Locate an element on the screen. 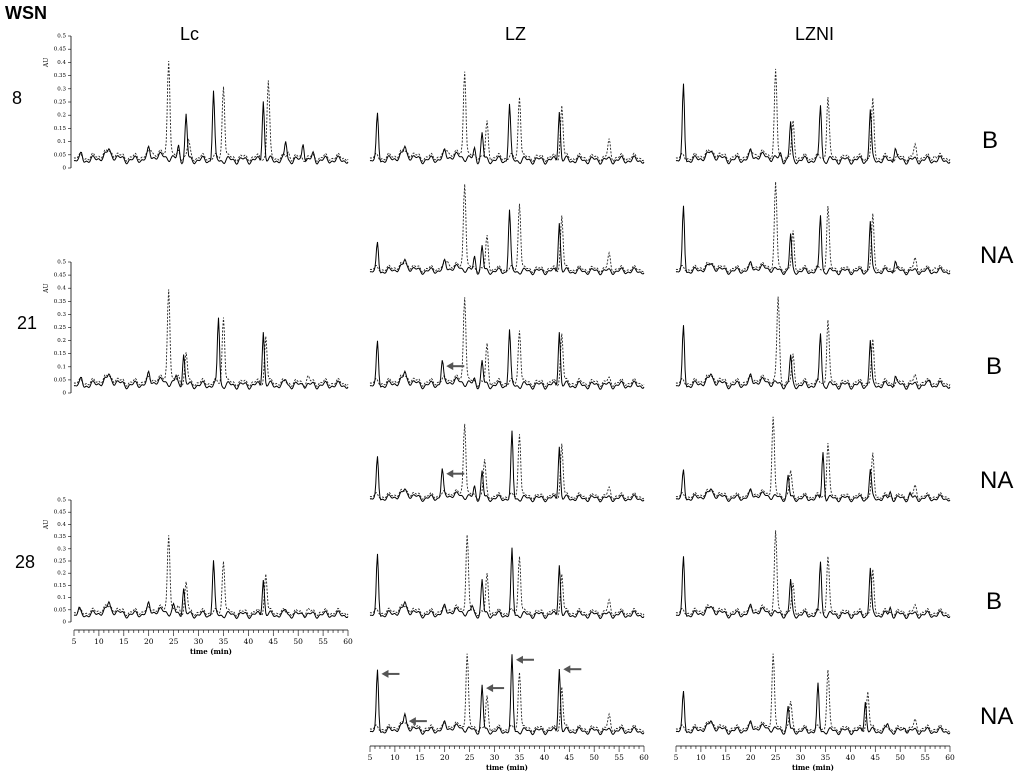  x-tick-label: 45 is located at coordinates (875, 757).